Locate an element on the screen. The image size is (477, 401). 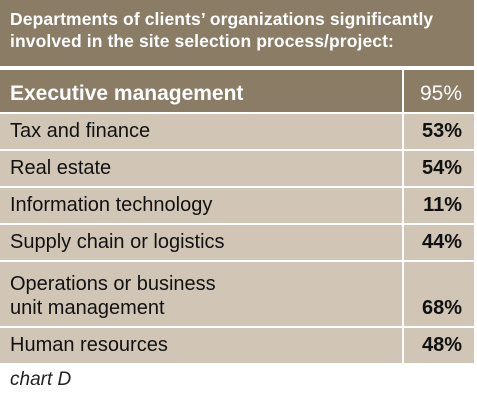
row-value: 68% is located at coordinates (441, 308).